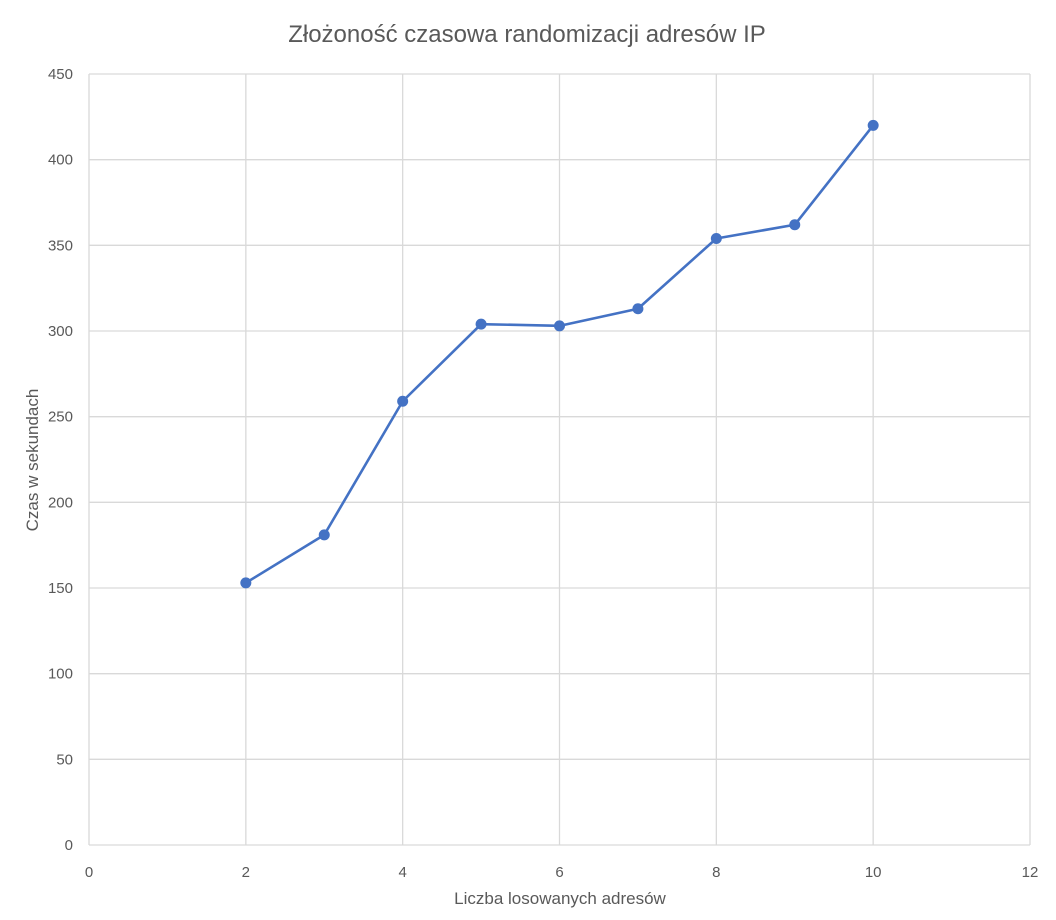  What do you see at coordinates (716, 872) in the screenshot?
I see `x-tick-label: 8` at bounding box center [716, 872].